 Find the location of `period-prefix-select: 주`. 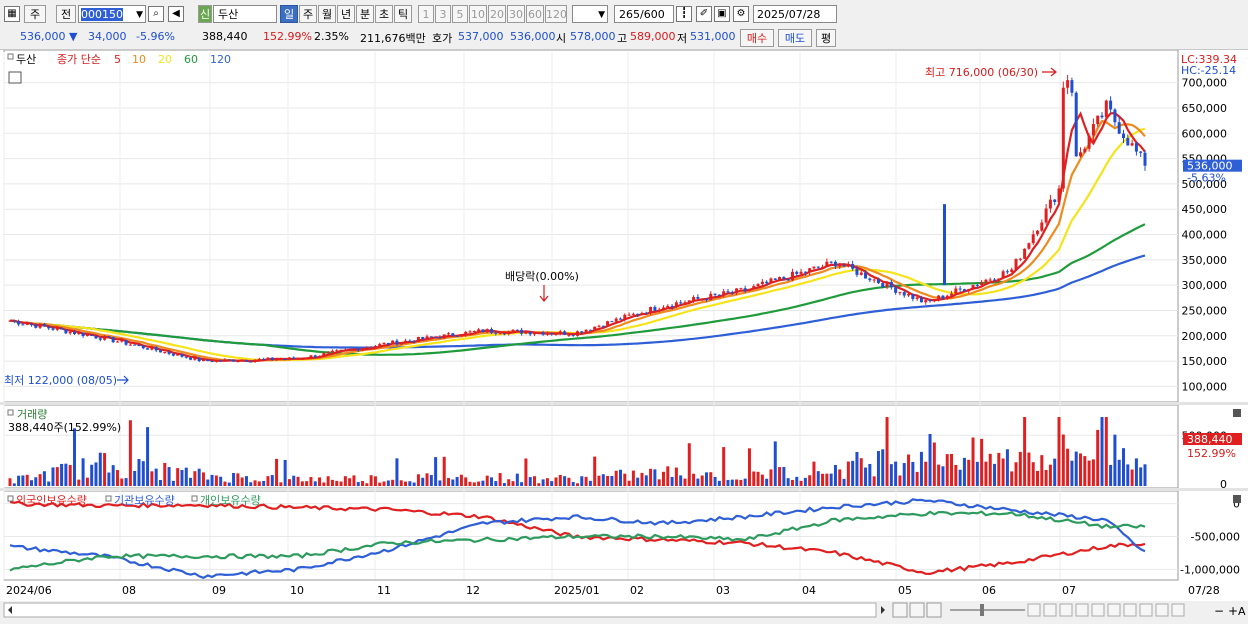

period-prefix-select: 주 is located at coordinates (35, 14).